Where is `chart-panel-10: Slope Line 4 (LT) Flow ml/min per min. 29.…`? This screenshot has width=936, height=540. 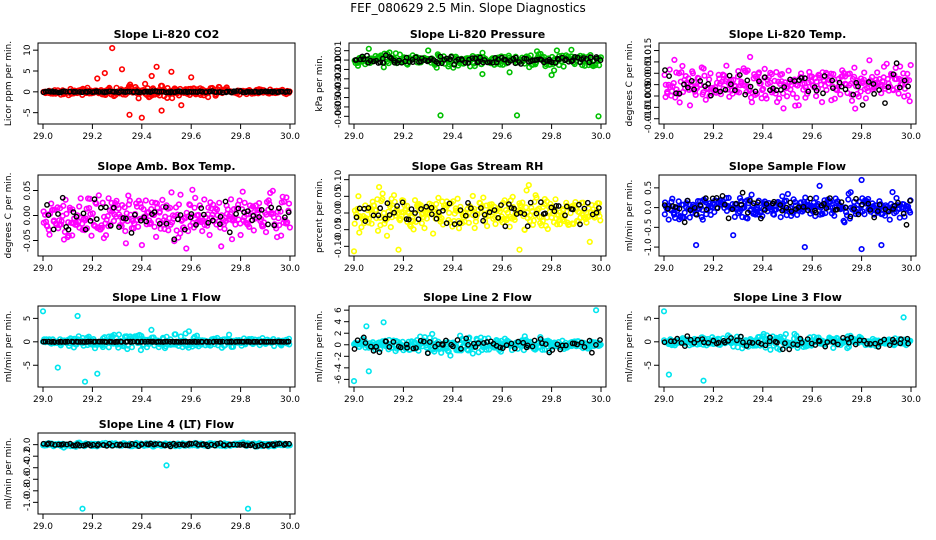
chart-panel-10: Slope Line 4 (LT) Flow ml/min per min. 29.… is located at coordinates (152, 475).